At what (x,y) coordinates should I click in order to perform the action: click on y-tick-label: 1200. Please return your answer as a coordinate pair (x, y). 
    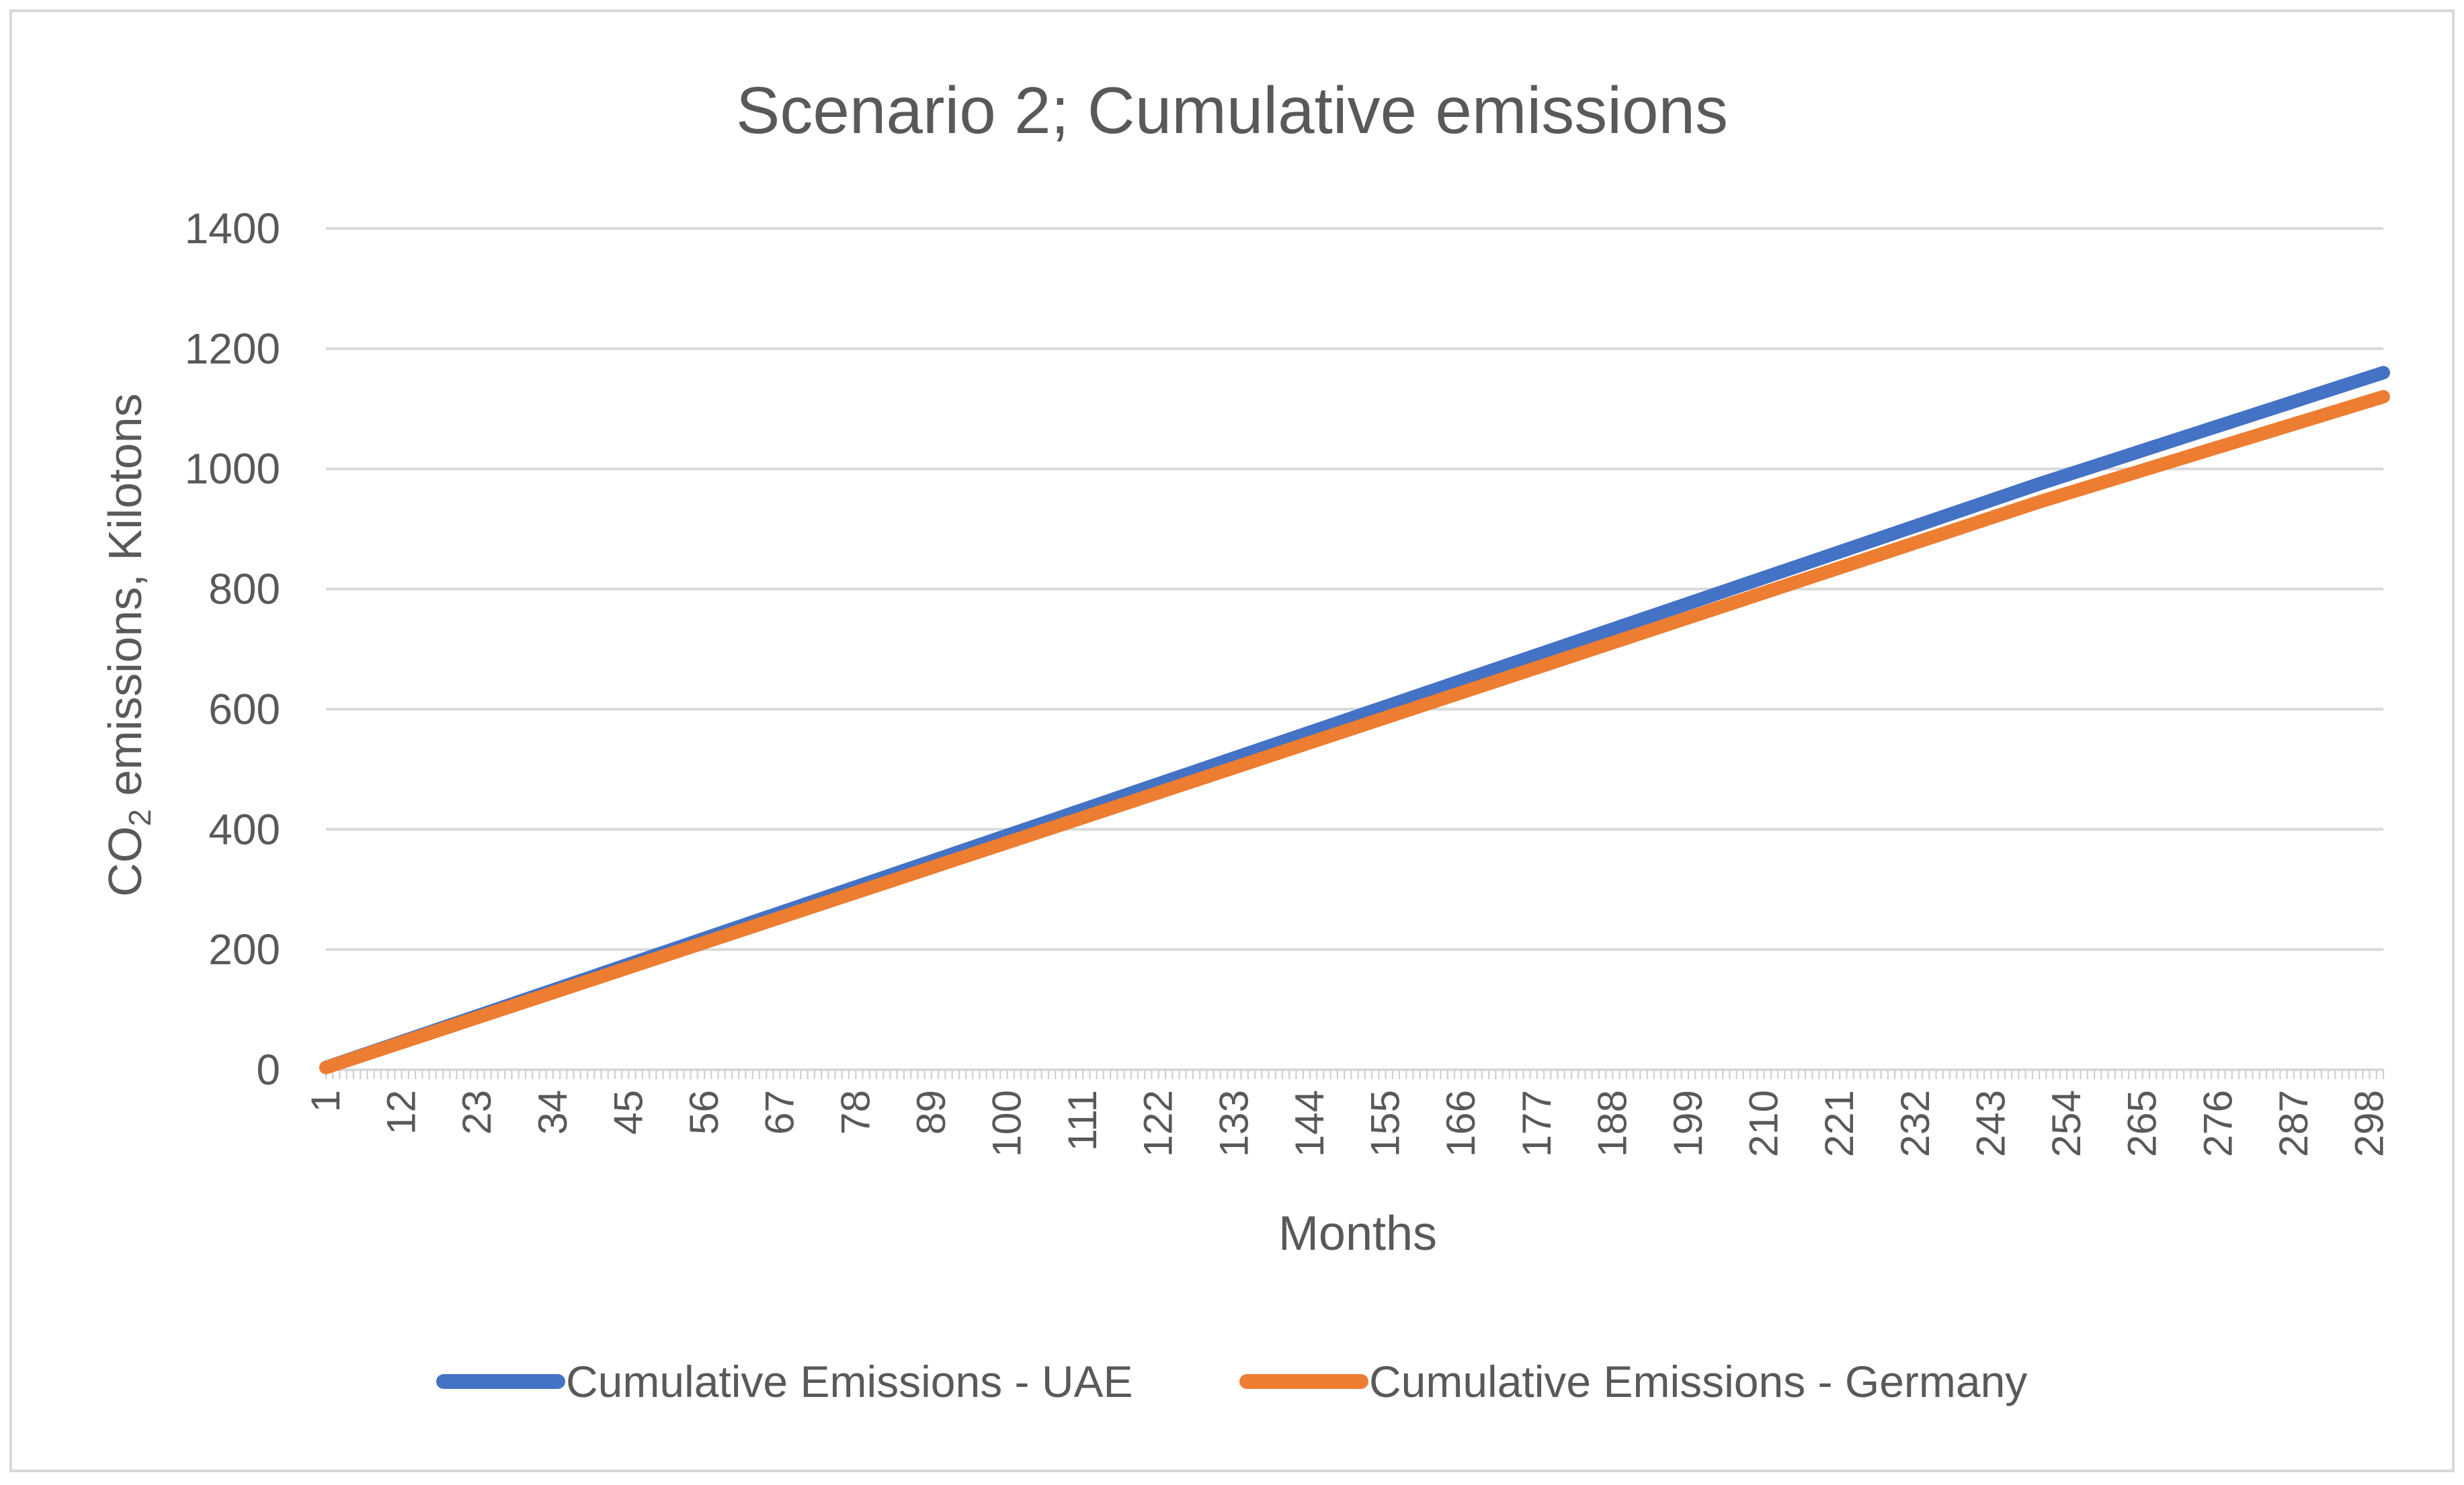
    Looking at the image, I should click on (232, 349).